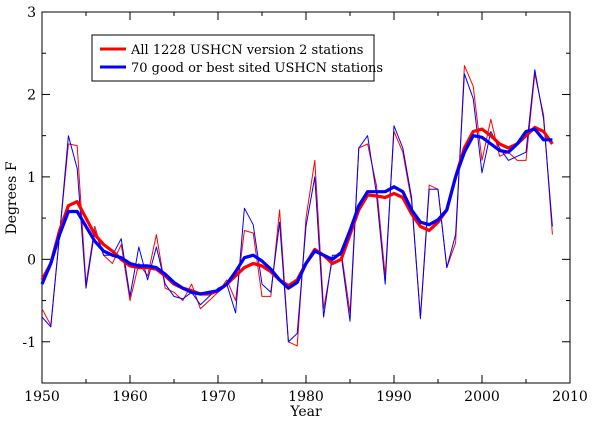  What do you see at coordinates (42, 397) in the screenshot?
I see `x-tick-label: 1950` at bounding box center [42, 397].